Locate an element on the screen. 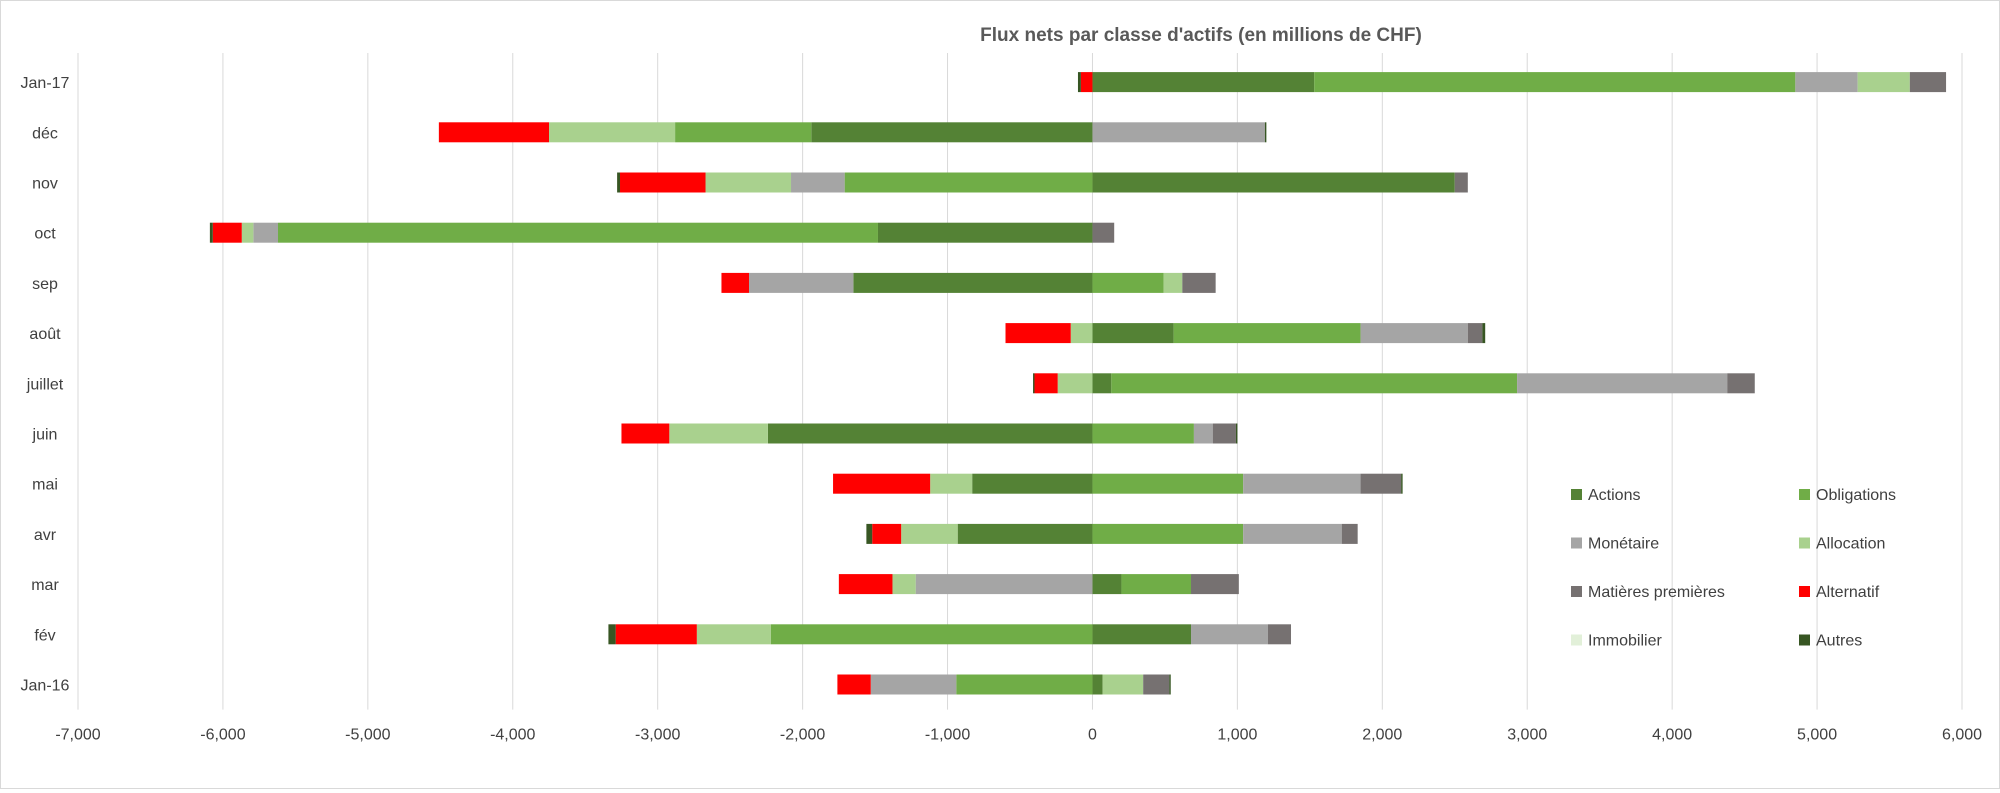  y-category-label: mai is located at coordinates (45, 485).